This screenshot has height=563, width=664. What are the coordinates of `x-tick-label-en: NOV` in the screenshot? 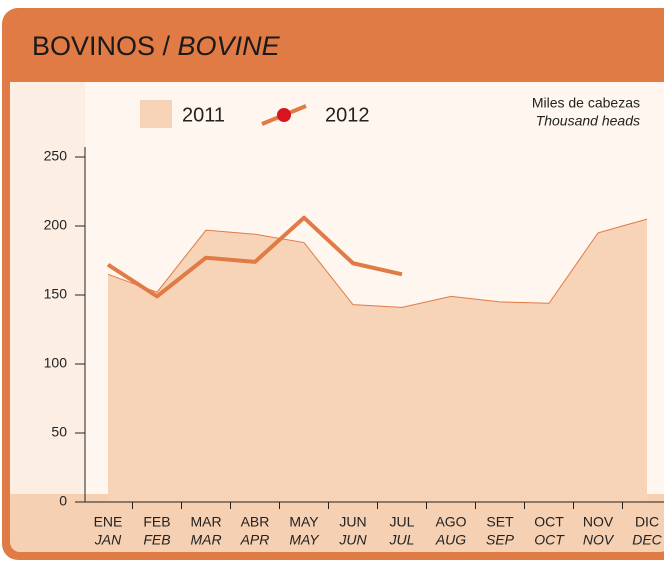 It's located at (599, 540).